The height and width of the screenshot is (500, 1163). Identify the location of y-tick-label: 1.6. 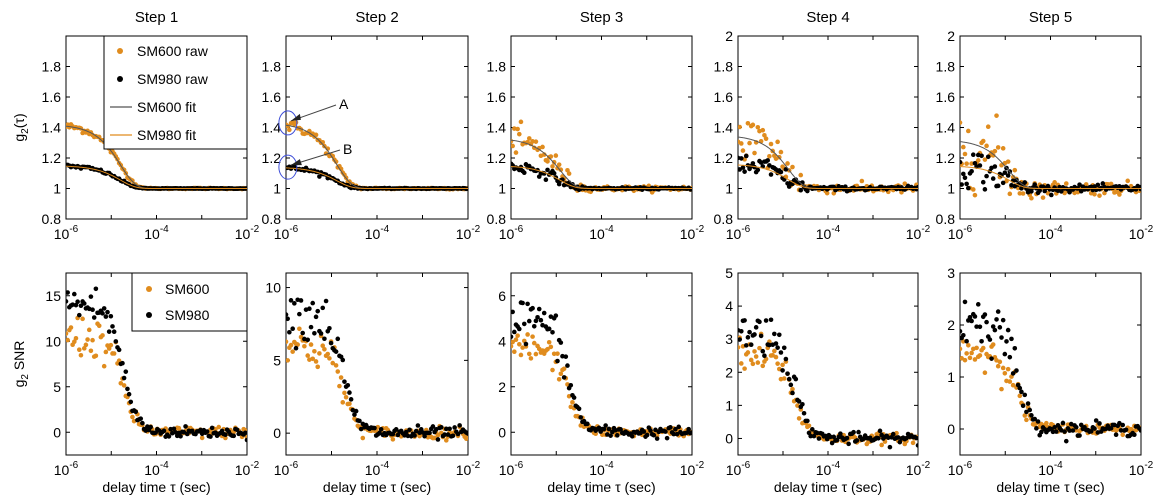
(52, 97).